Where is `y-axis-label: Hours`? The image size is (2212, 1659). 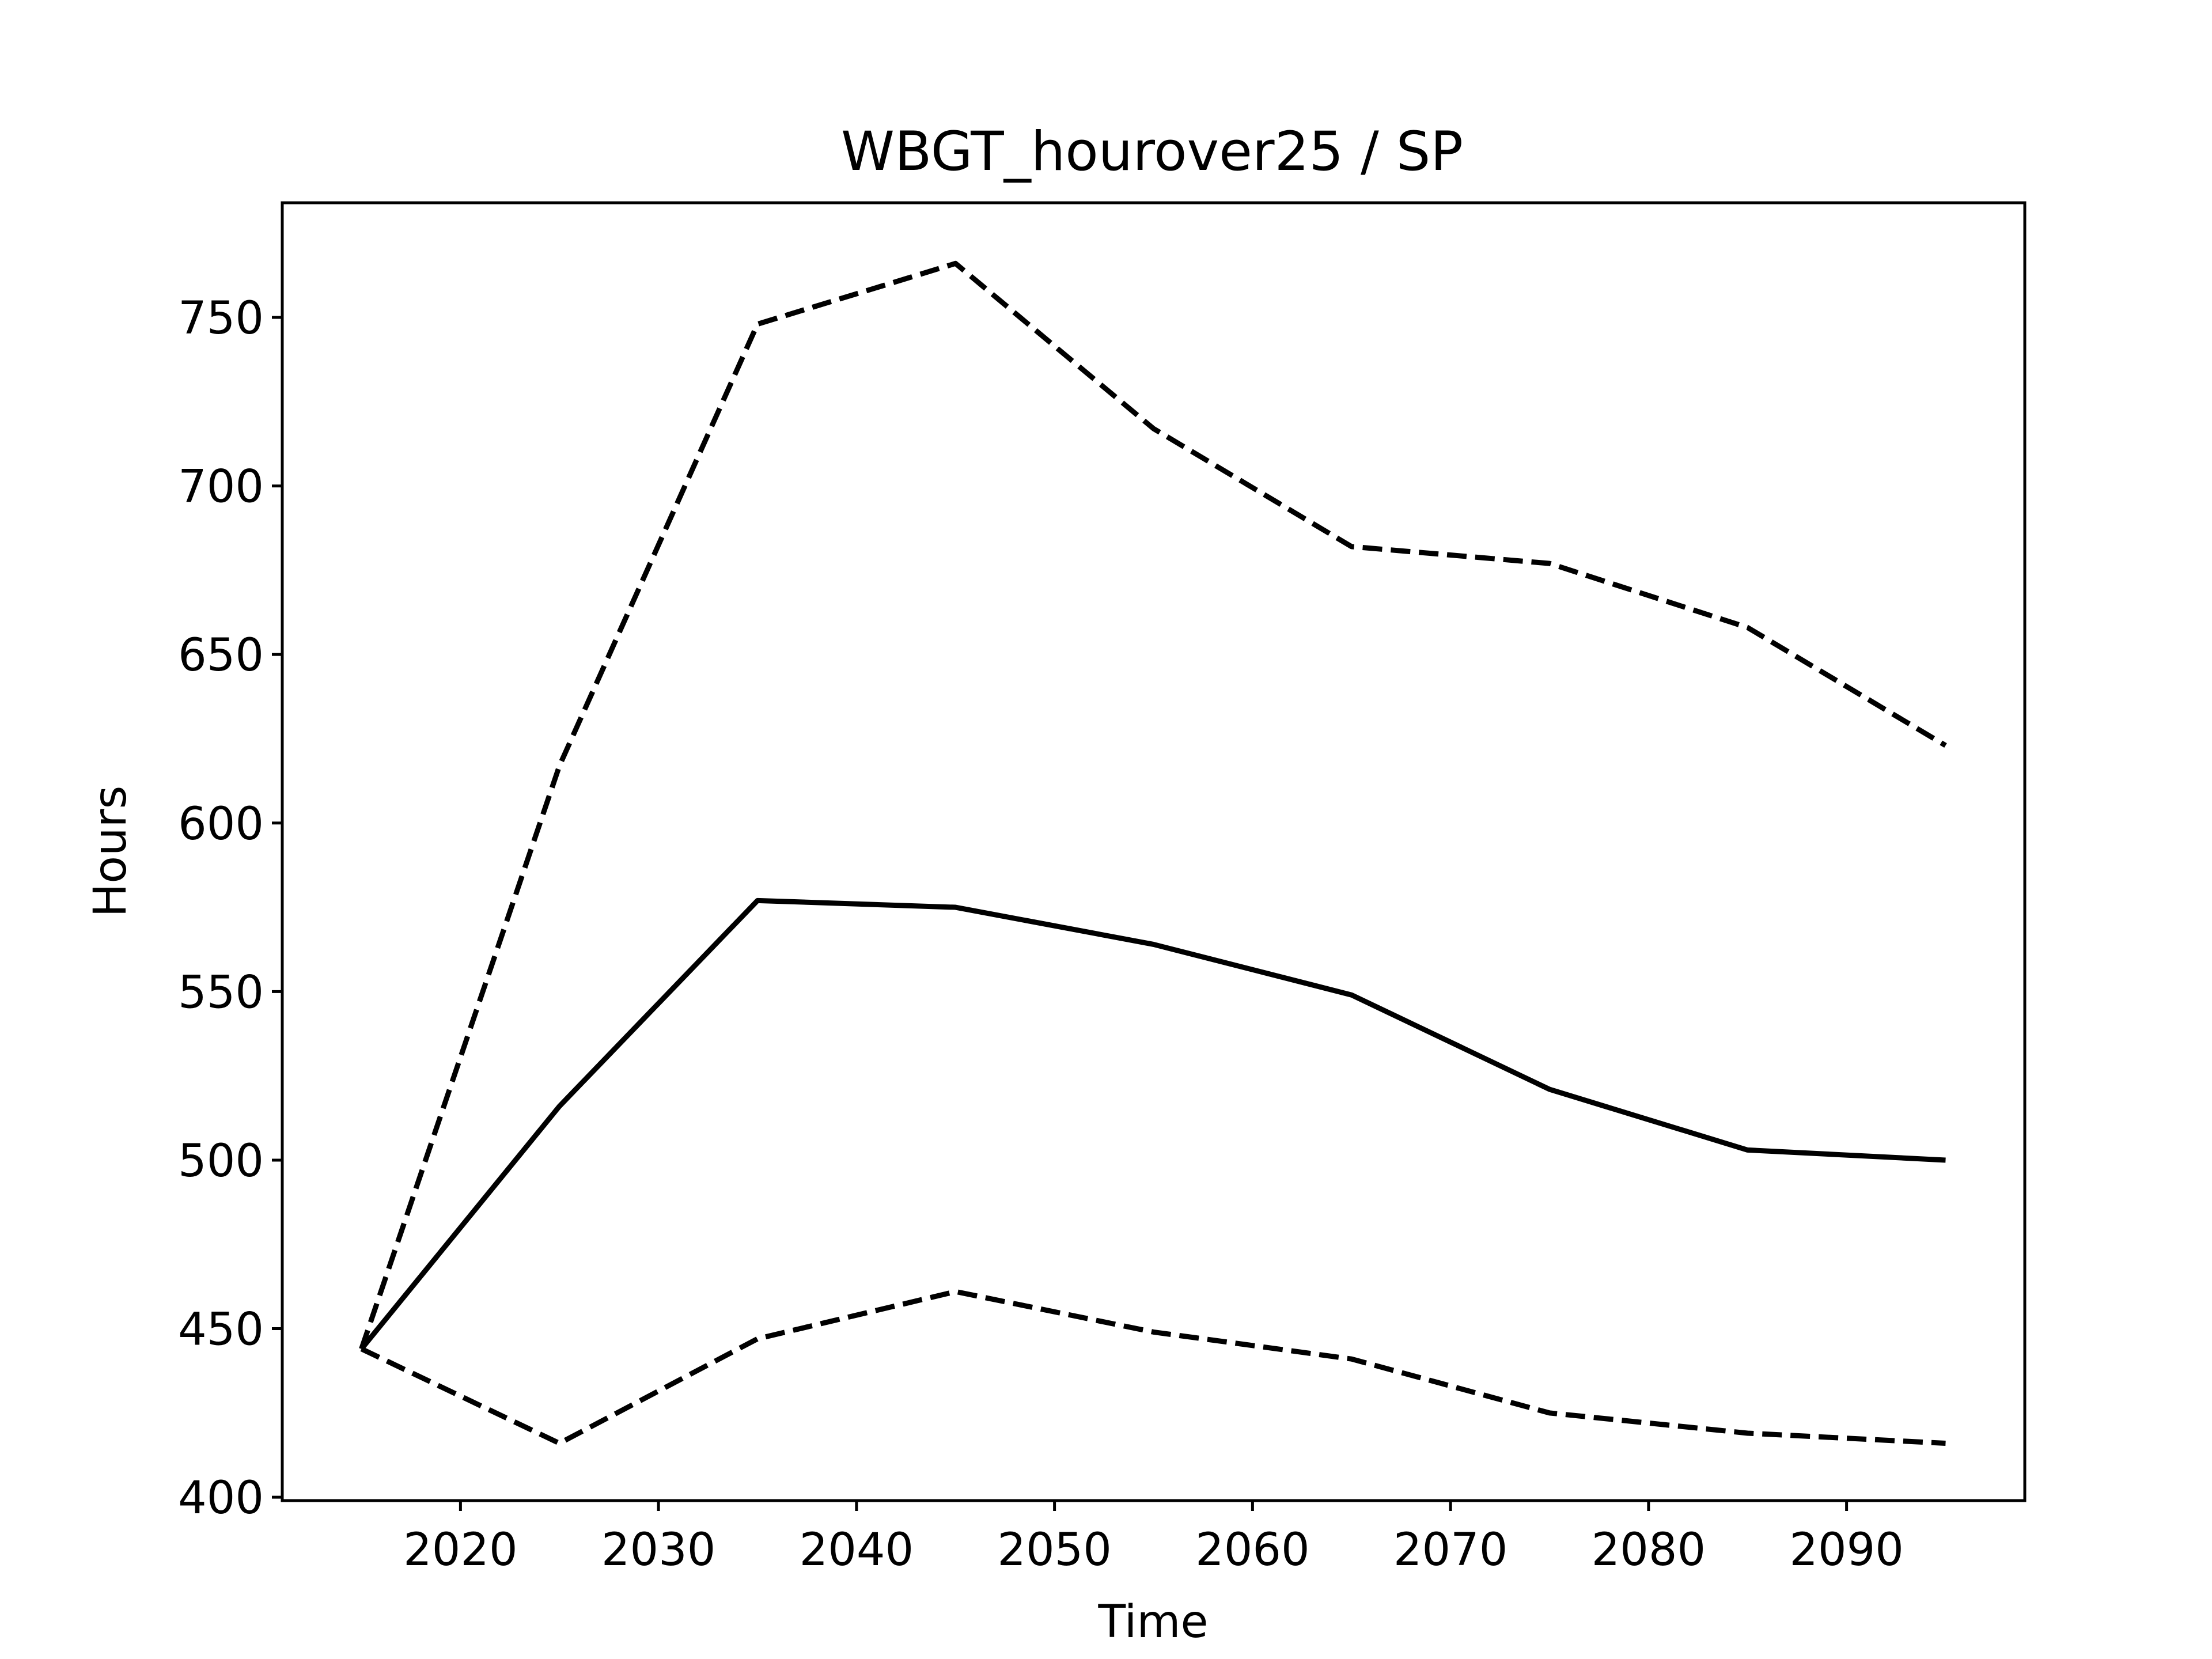 y-axis-label: Hours is located at coordinates (111, 852).